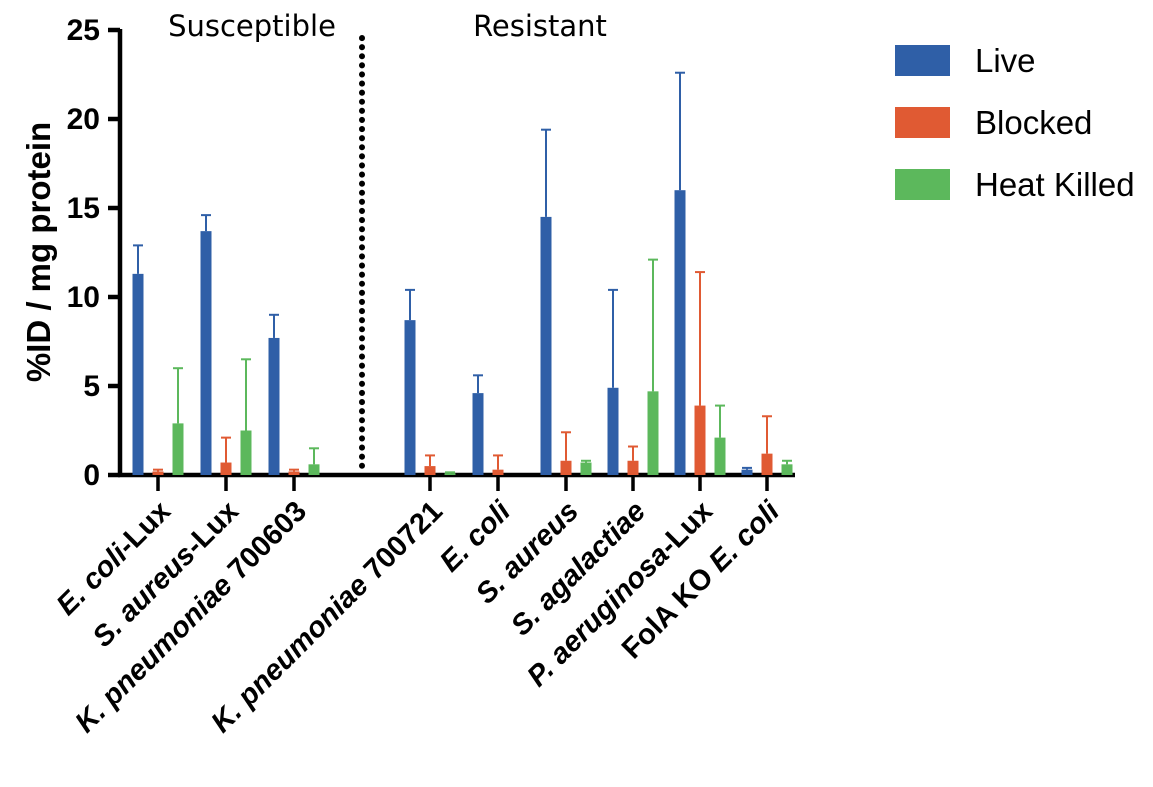 The width and height of the screenshot is (1153, 787). I want to click on y-tick-label: 0, so click(91, 475).